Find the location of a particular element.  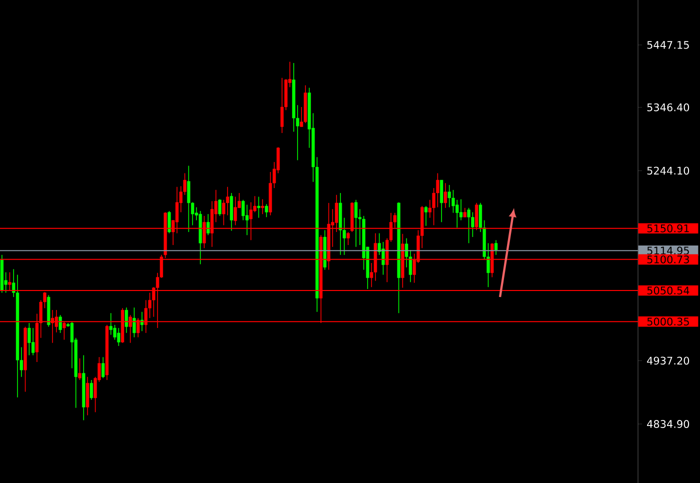

ref-line-label: 5000.35 is located at coordinates (668, 322).